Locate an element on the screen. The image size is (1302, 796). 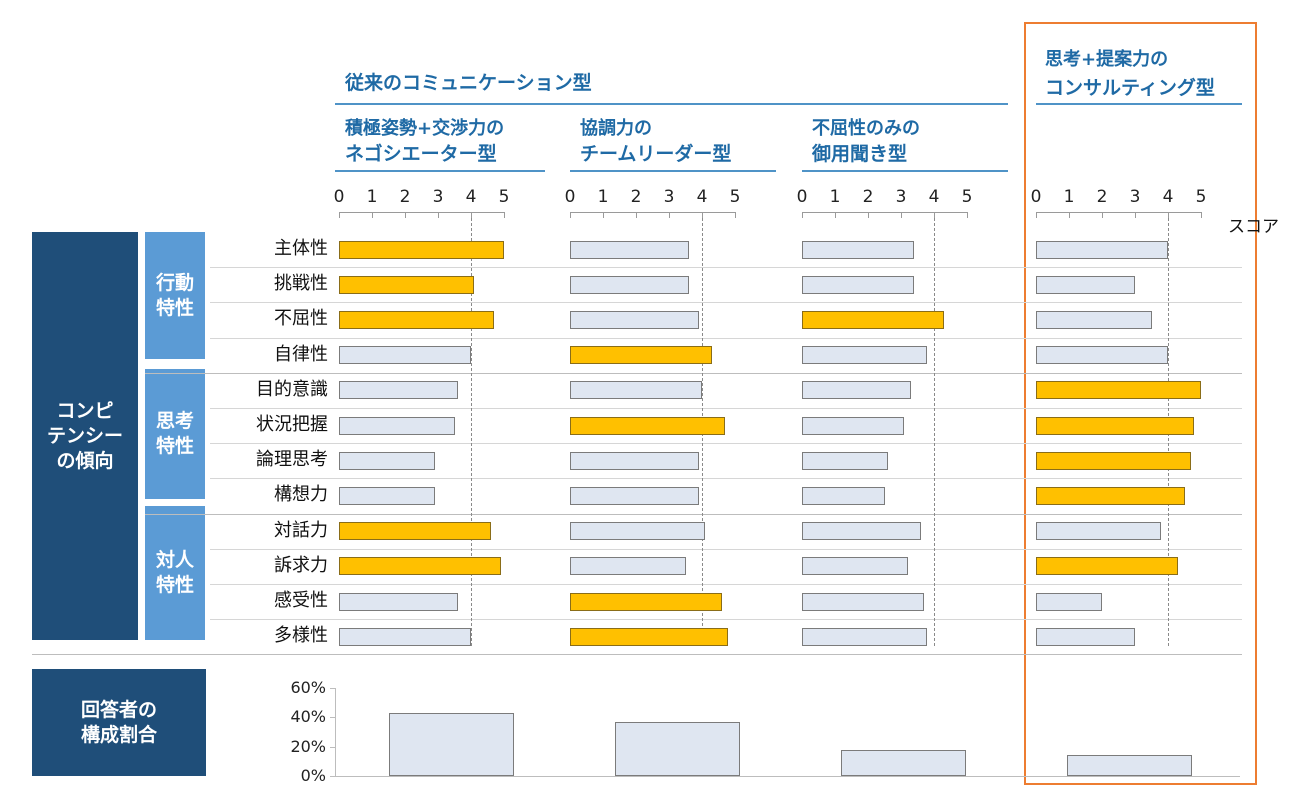
response-ytick-3: 60% is located at coordinates (308, 687).